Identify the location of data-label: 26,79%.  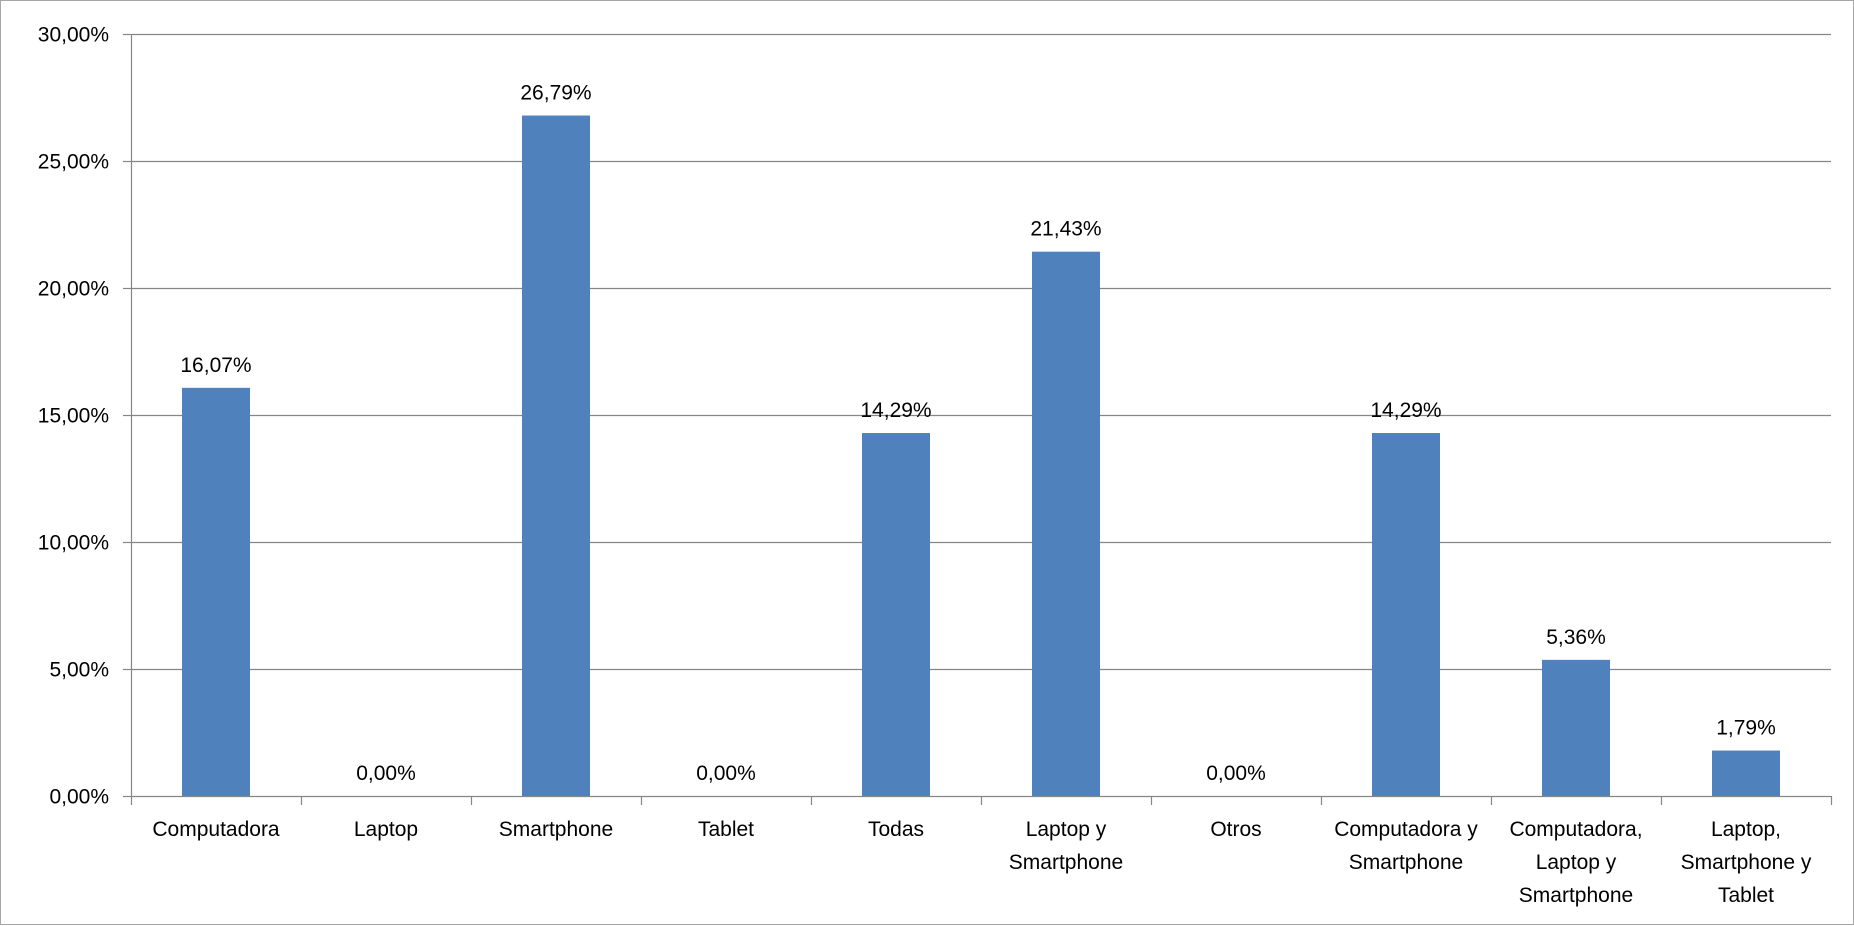
(555, 93).